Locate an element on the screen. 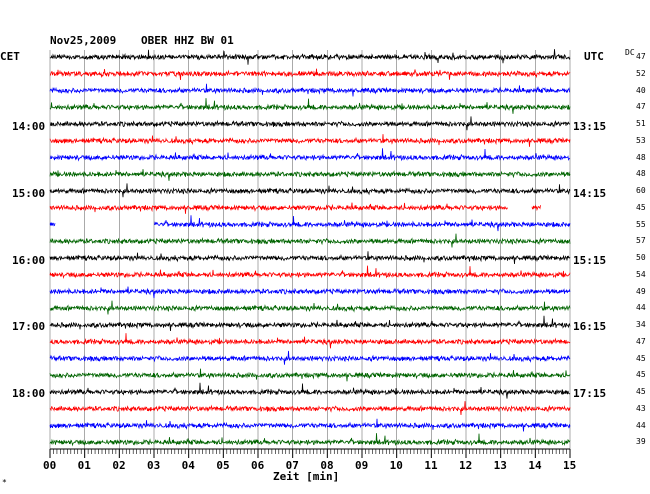 The height and width of the screenshot is (494, 650). left-timezone-label: CET is located at coordinates (10, 56).